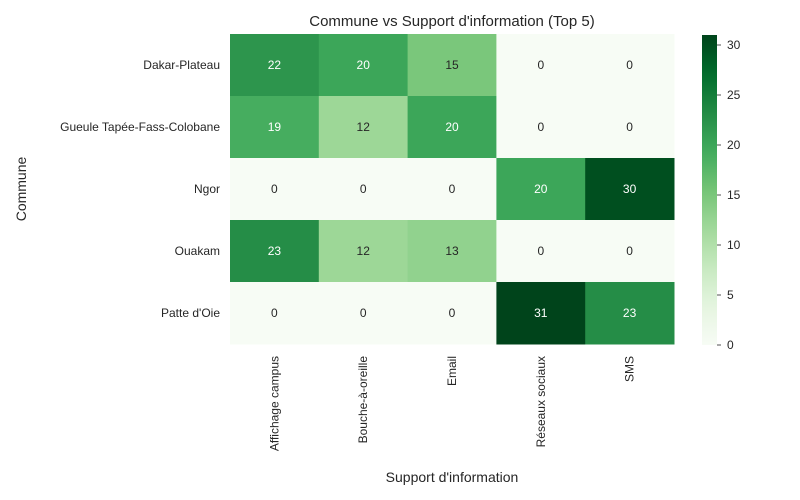 The width and height of the screenshot is (800, 500). What do you see at coordinates (709, 190) in the screenshot?
I see `colorbar` at bounding box center [709, 190].